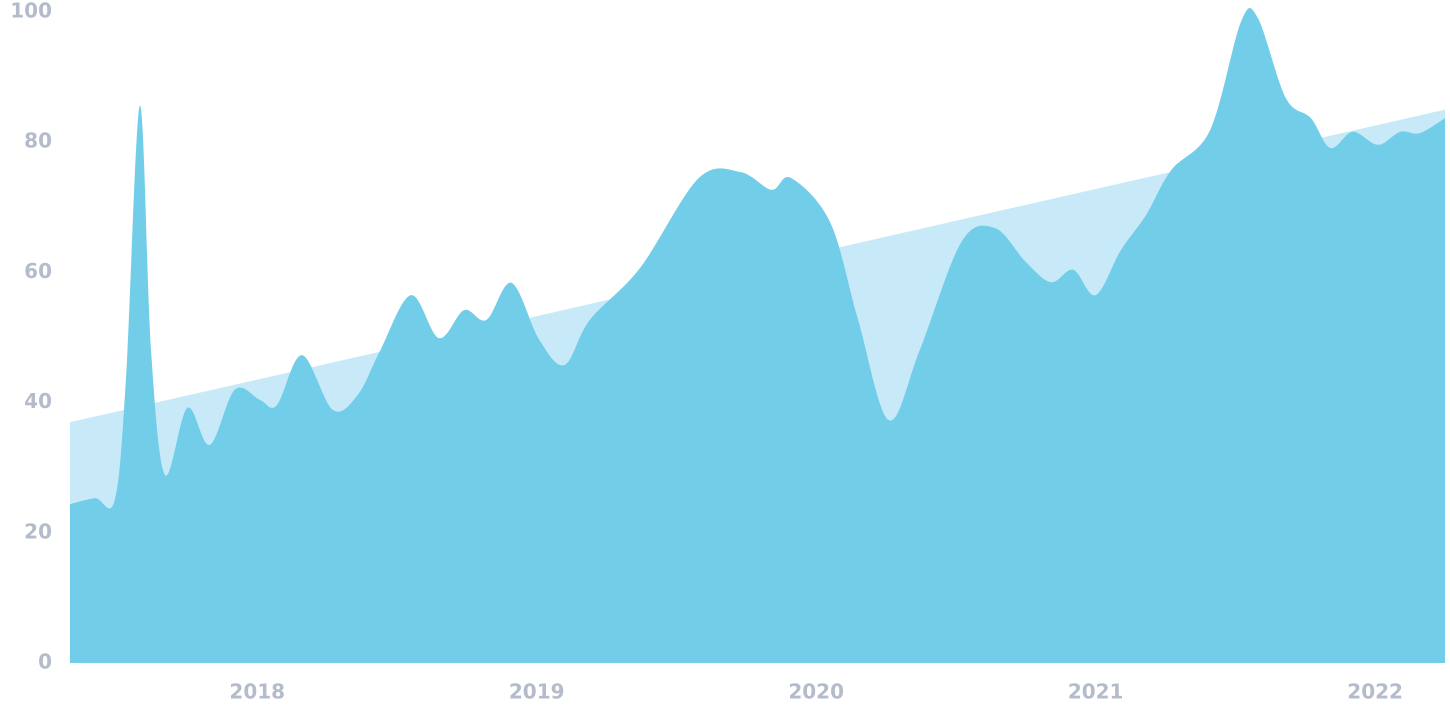 The height and width of the screenshot is (725, 1450). What do you see at coordinates (1096, 692) in the screenshot?
I see `x-tick-label: 2021` at bounding box center [1096, 692].